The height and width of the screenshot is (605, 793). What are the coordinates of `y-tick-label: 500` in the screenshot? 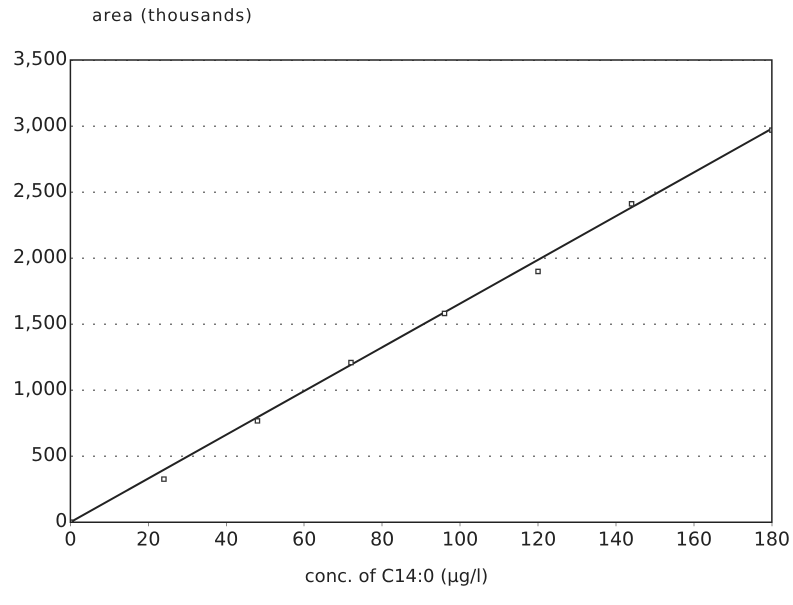 It's located at (49, 455).